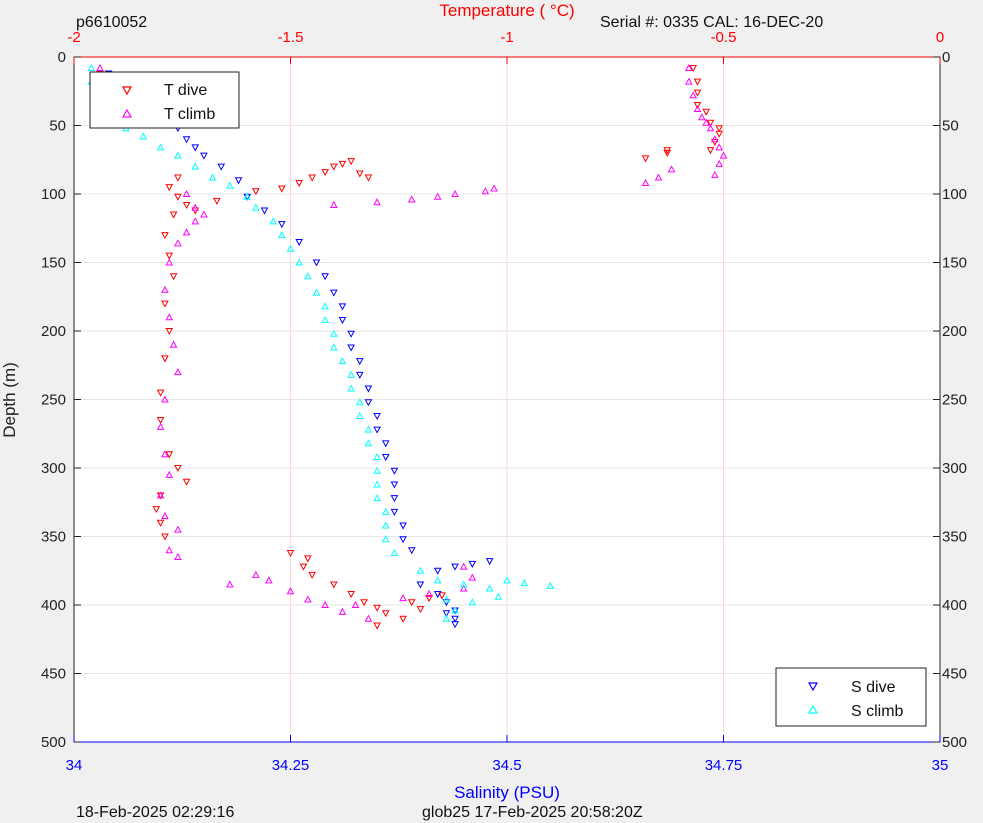 The height and width of the screenshot is (823, 983). I want to click on y-tick-label-right: 350, so click(954, 537).